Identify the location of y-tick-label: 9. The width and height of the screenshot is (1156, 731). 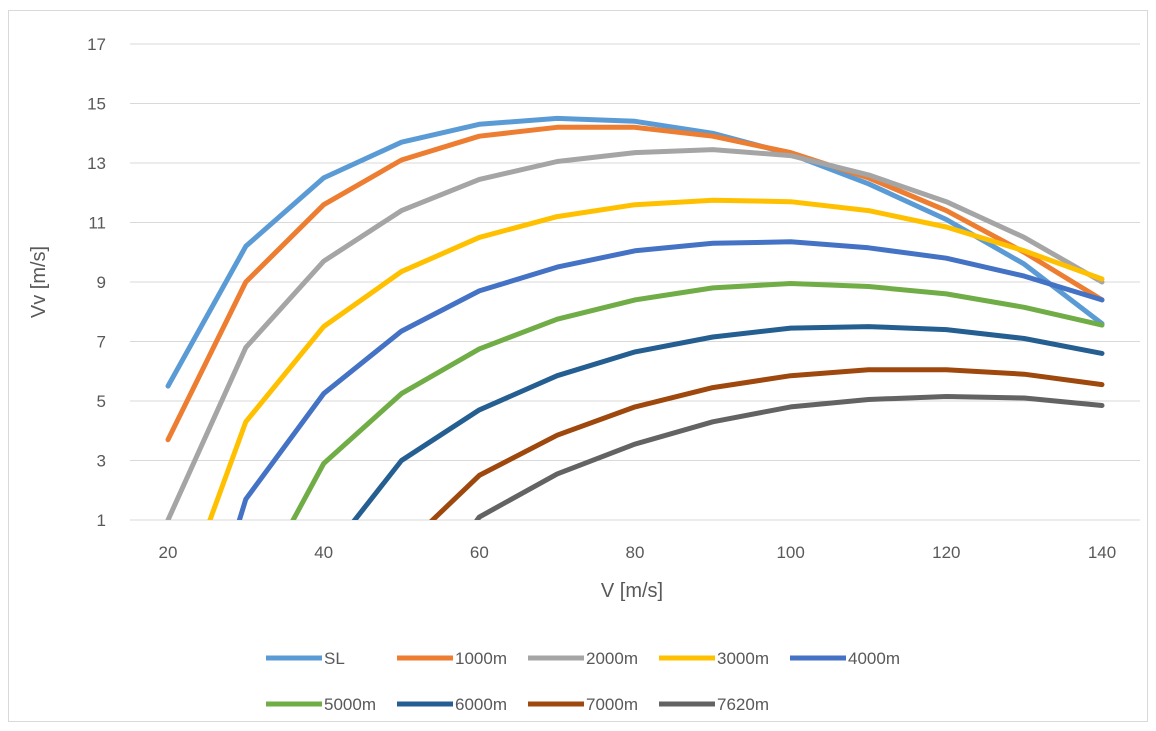
(101, 282).